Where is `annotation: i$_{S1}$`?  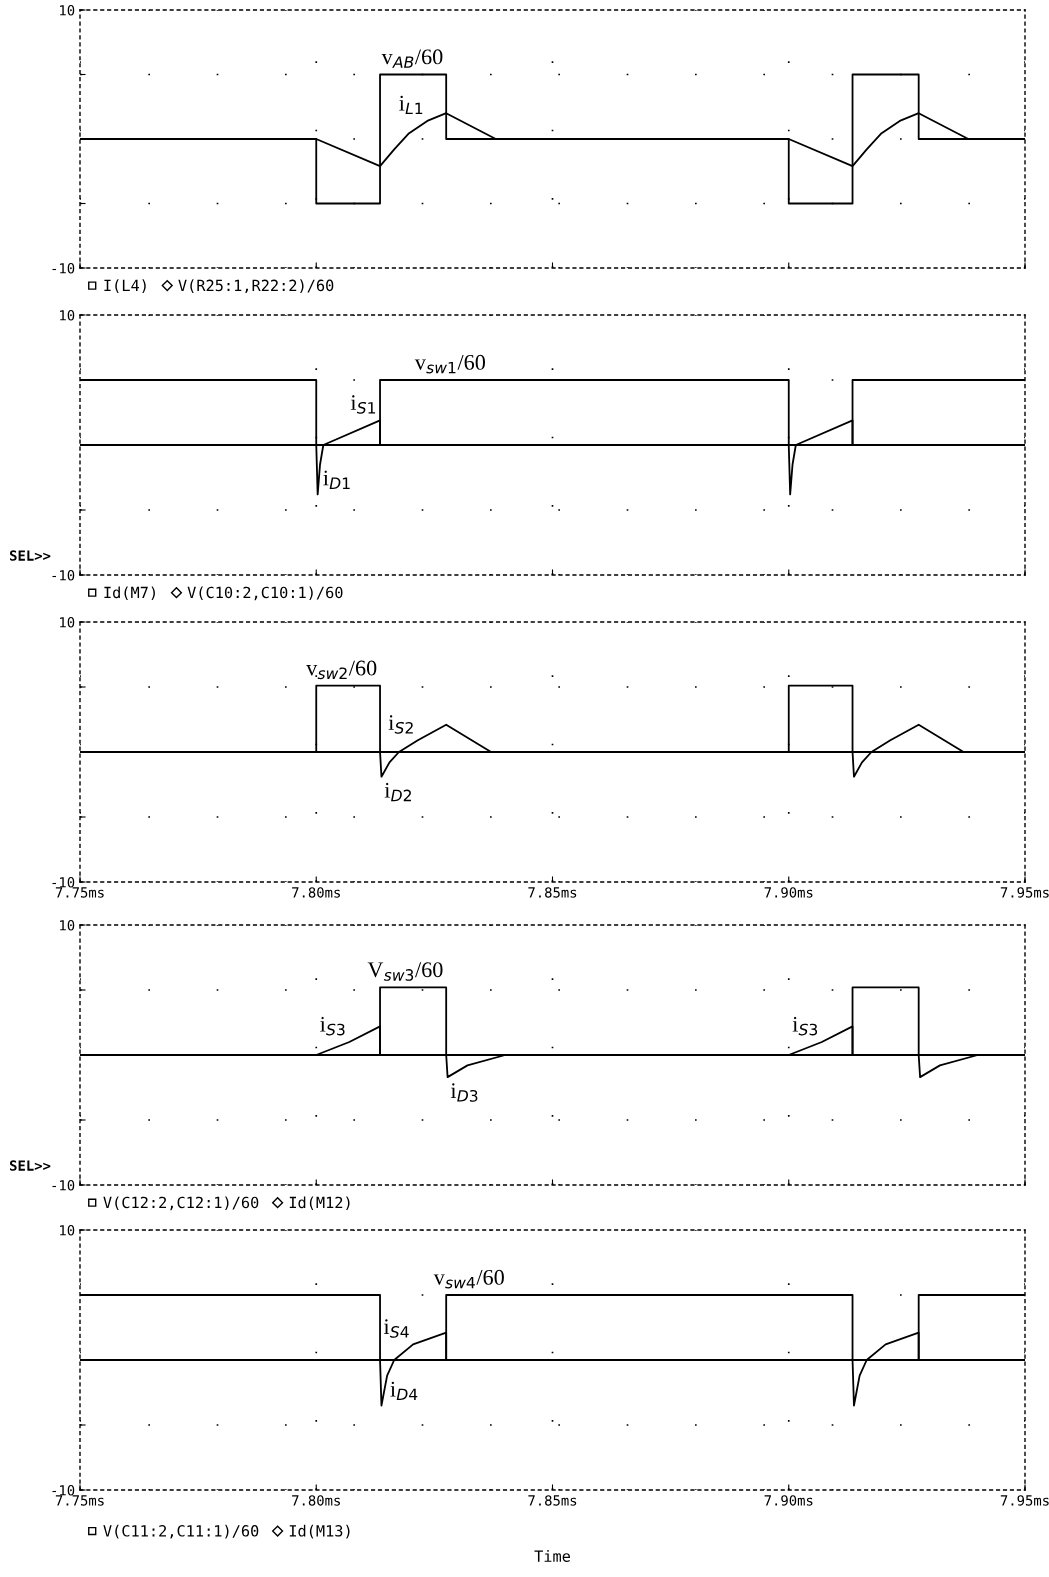
annotation: i$_{S1}$ is located at coordinates (363, 404).